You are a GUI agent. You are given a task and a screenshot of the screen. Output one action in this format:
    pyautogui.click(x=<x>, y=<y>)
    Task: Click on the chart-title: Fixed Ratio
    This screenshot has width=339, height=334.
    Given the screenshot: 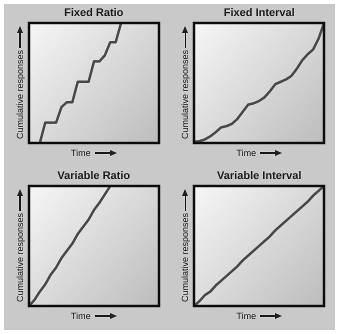 What is the action you would take?
    pyautogui.click(x=93, y=13)
    